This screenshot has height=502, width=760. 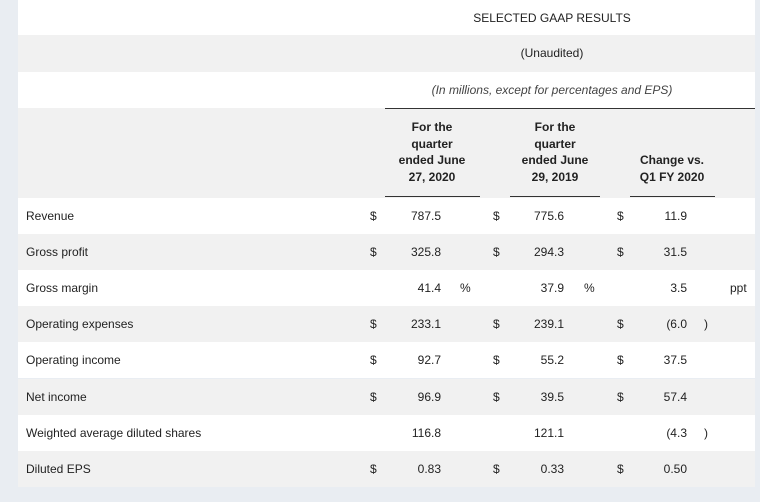 What do you see at coordinates (429, 468) in the screenshot?
I see `value: 0.83` at bounding box center [429, 468].